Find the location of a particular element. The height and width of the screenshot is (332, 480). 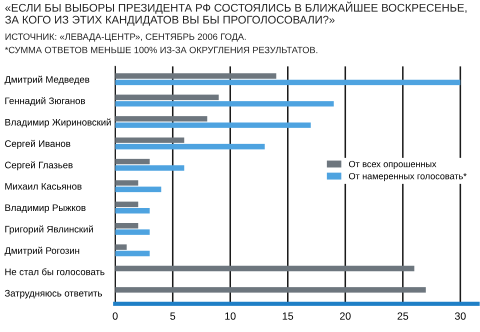

text: *СУММА ОТВЕТОВ МЕНЬШЕ 100% ИЗ-ЗА ОКРУГЛЕНИЯ РЕЗУЛЬТАТОВ. is located at coordinates (161, 50).